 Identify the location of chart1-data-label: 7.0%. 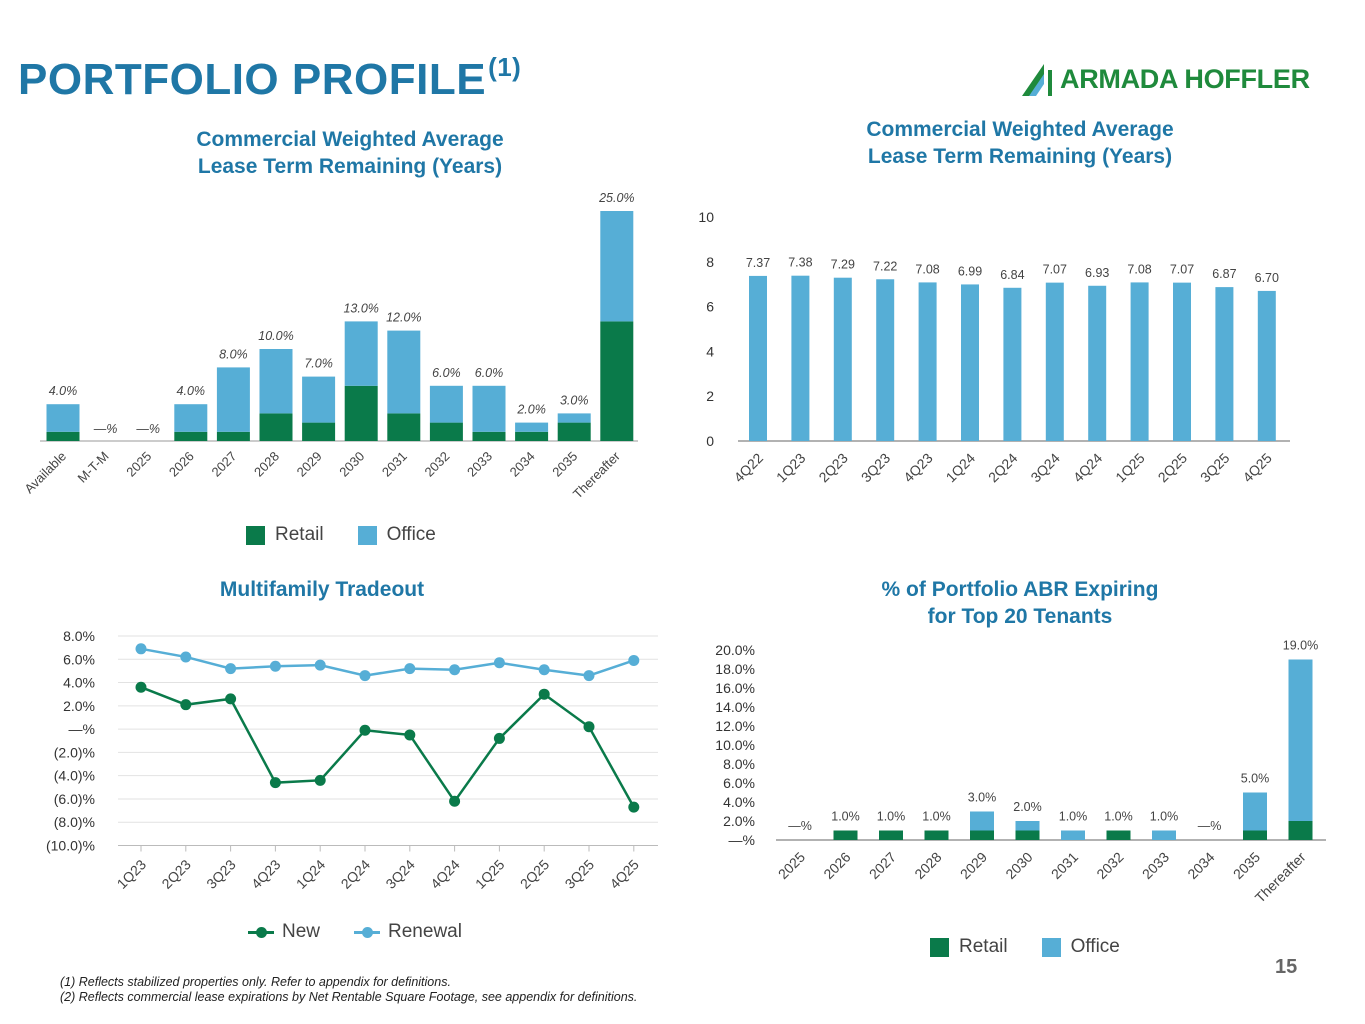
(318, 364).